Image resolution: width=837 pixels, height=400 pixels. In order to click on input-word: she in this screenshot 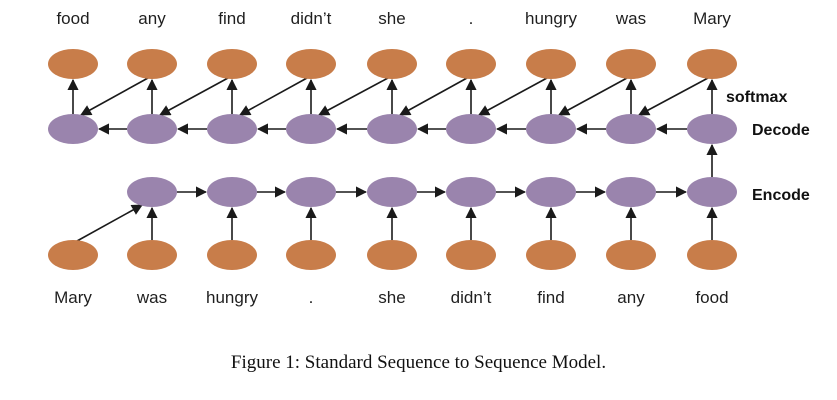, I will do `click(391, 297)`.